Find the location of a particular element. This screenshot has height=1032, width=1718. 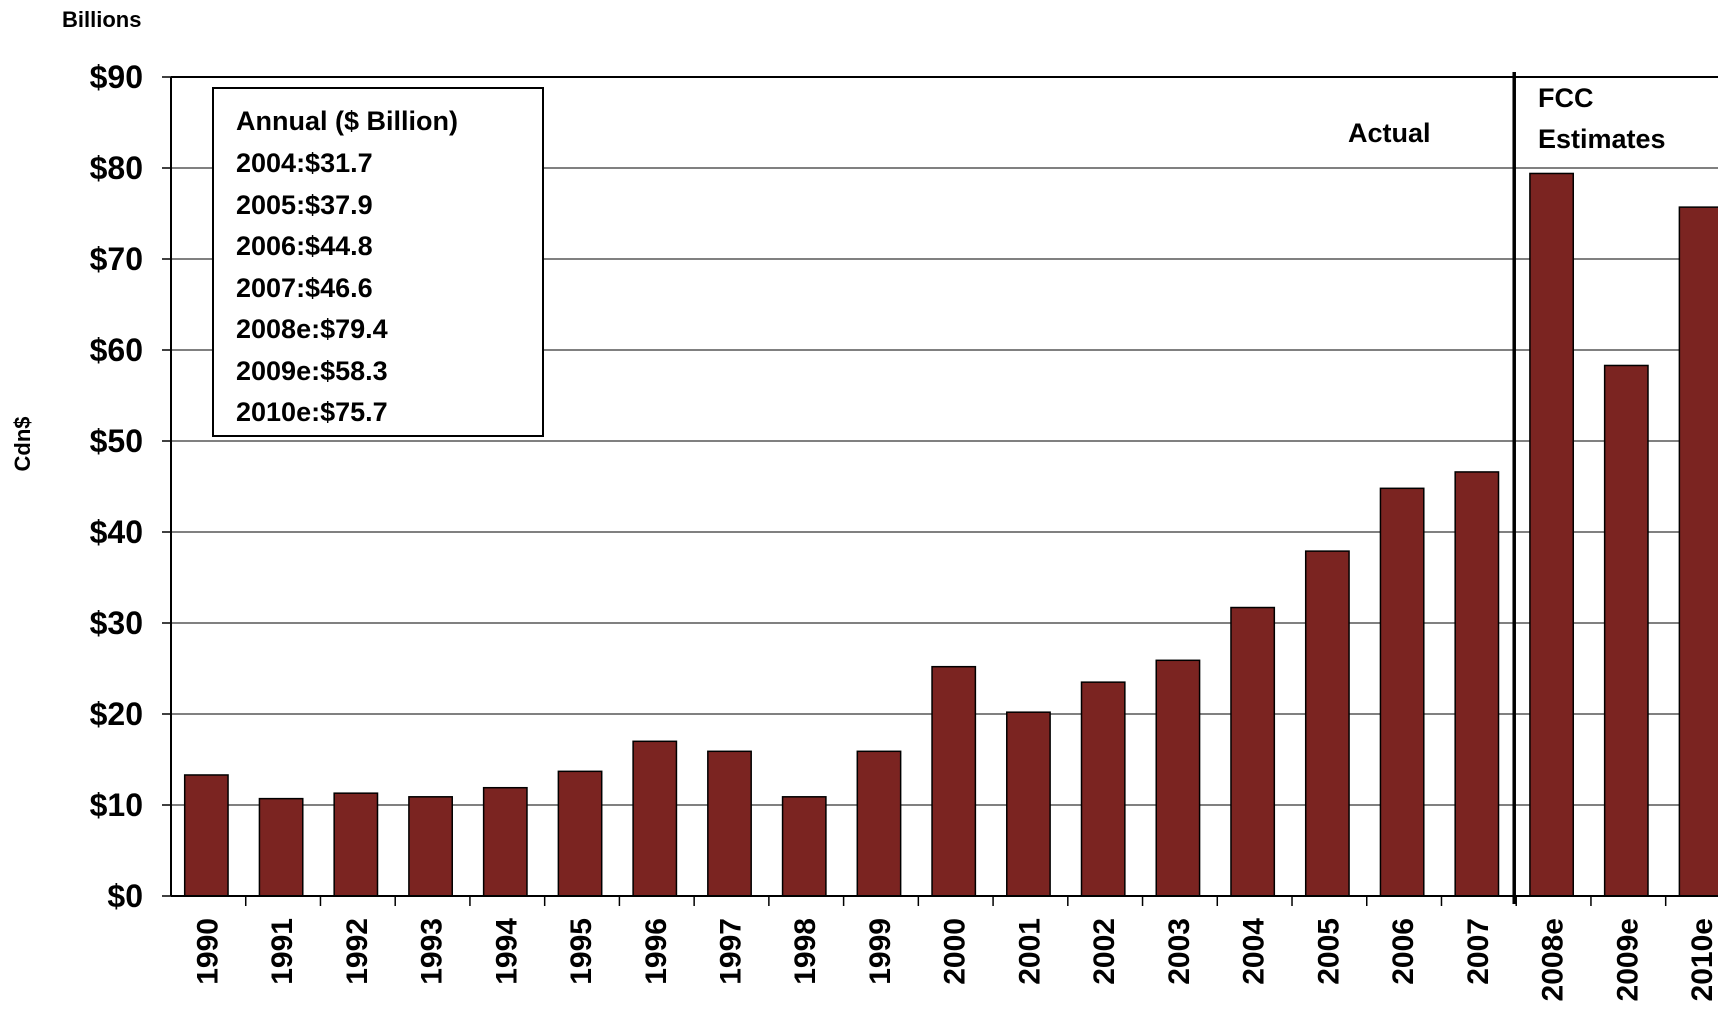

bar-1991 is located at coordinates (281, 847).